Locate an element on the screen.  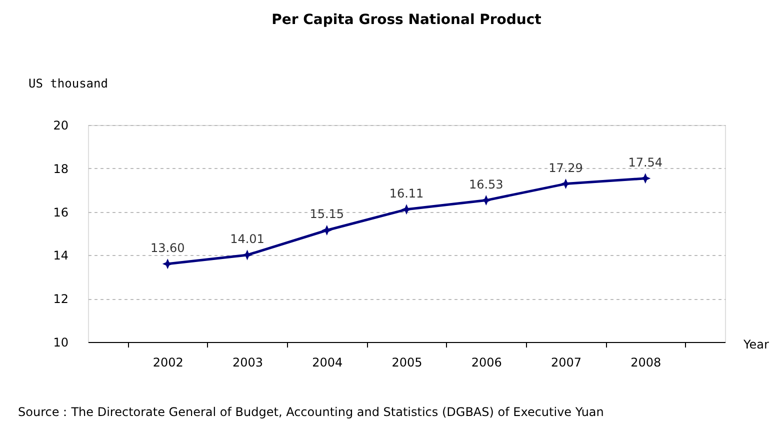
data-label: 13.60 is located at coordinates (167, 247).